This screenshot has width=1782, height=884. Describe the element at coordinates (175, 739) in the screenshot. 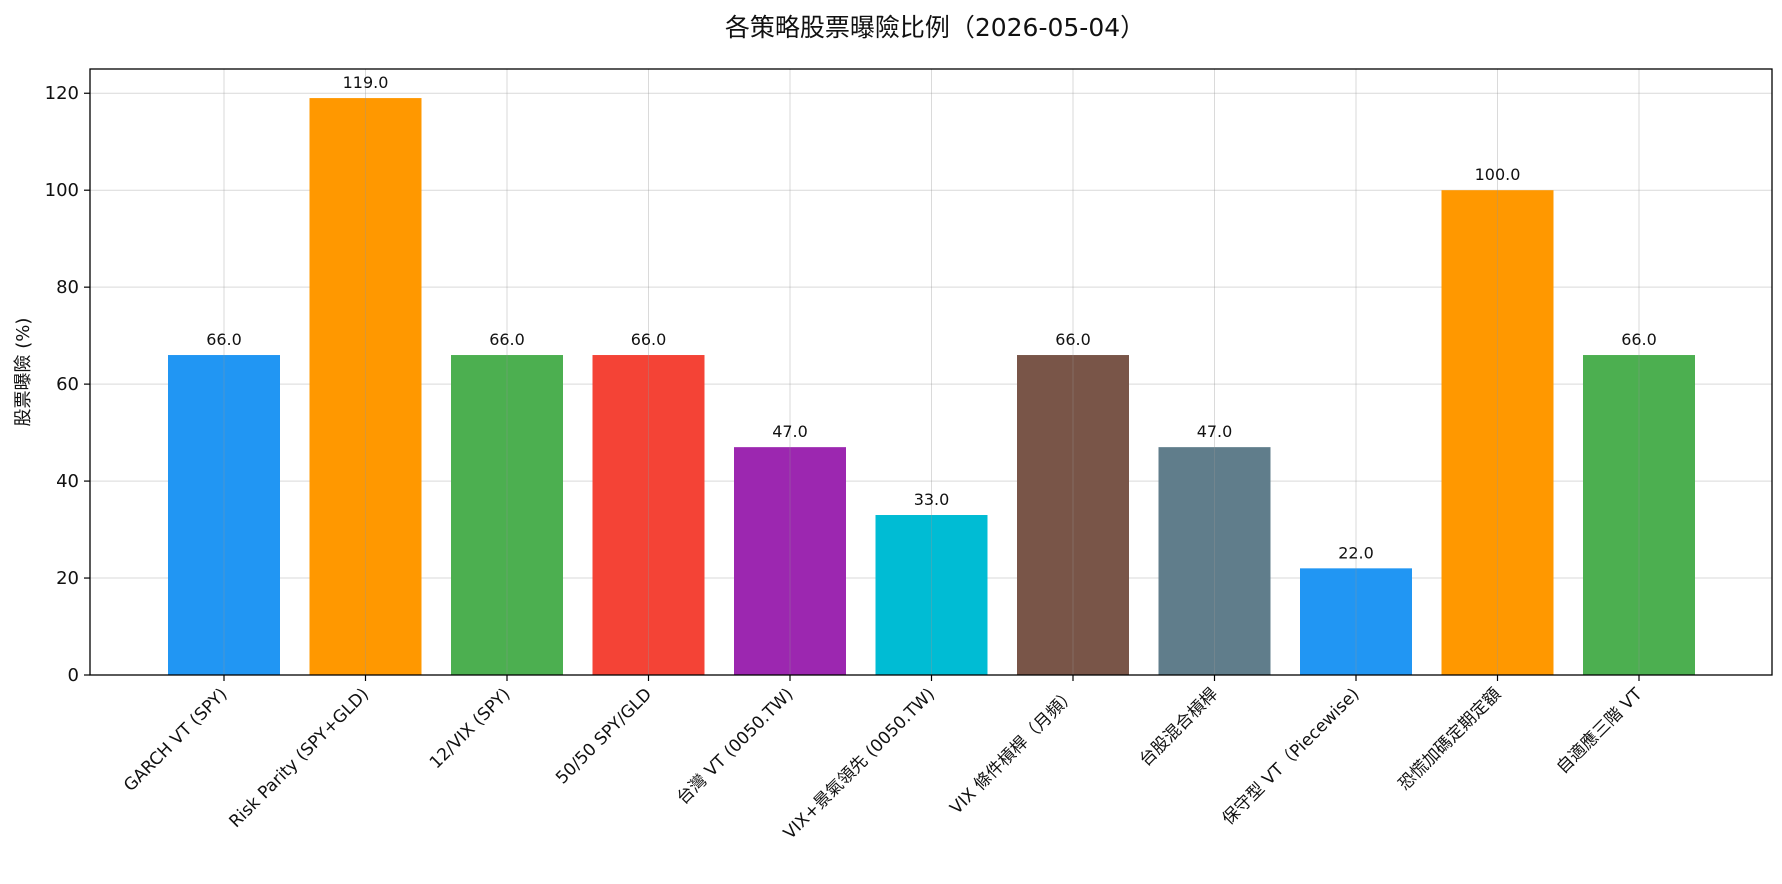

I see `x-tick-label: GARCH VT (SPY)` at that location.